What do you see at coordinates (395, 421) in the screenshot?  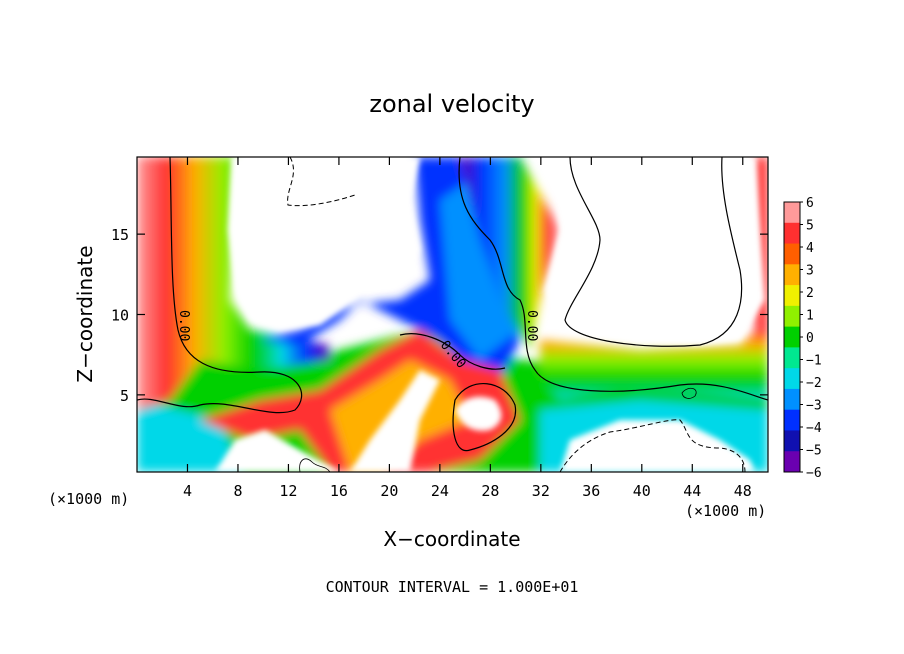 I see `void-lower-center` at bounding box center [395, 421].